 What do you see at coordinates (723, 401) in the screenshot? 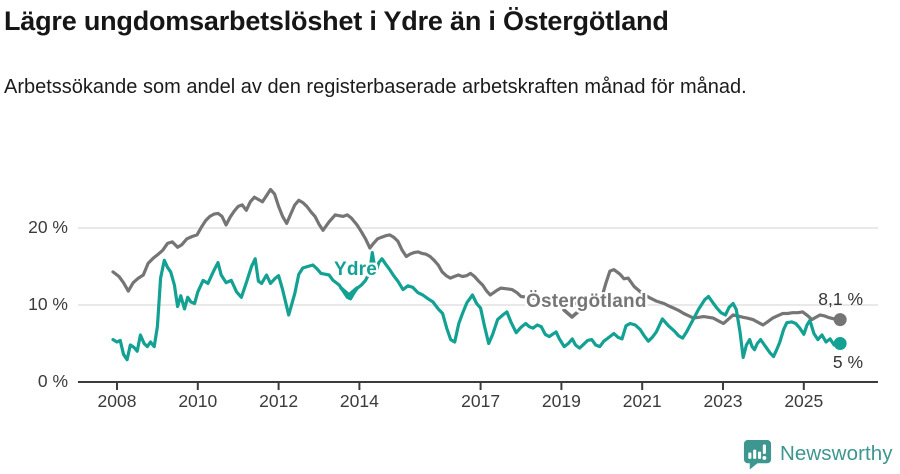
I see `x-tick-label: 2023` at bounding box center [723, 401].